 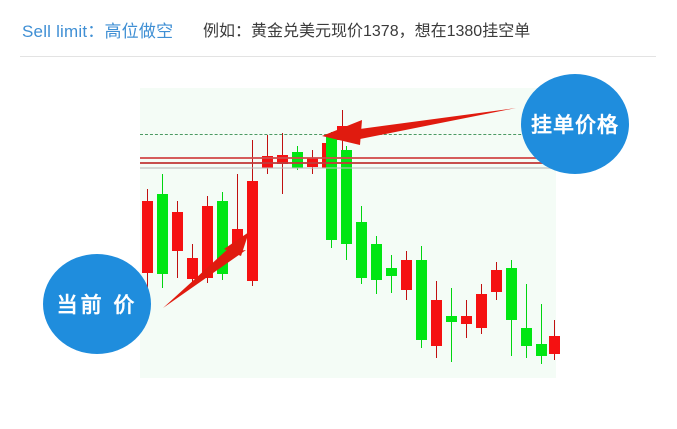 I want to click on header: Sell limit：高位做空 例如：黄金兑美元现价1378，想在1380挂空单, so click(x=338, y=28).